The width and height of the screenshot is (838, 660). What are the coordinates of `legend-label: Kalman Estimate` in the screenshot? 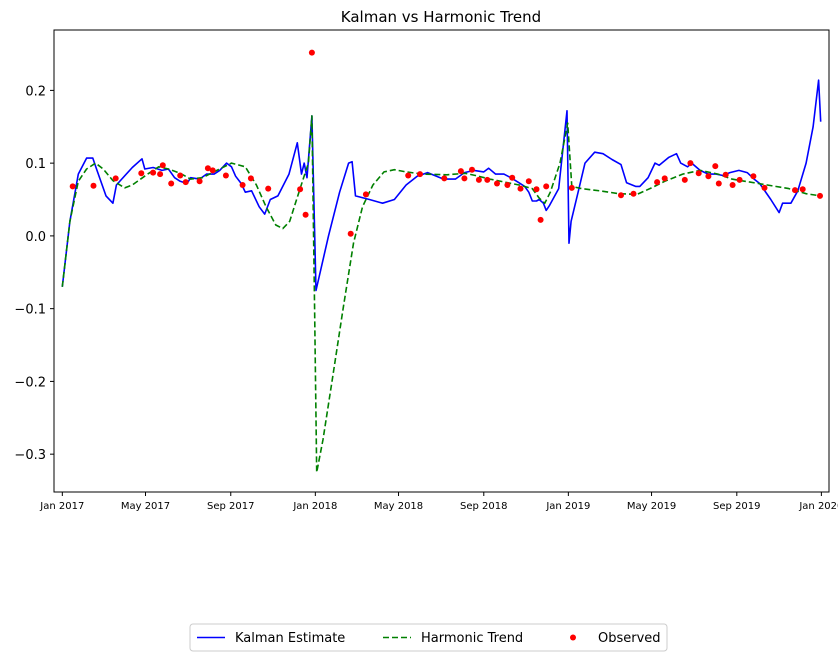 It's located at (290, 638).